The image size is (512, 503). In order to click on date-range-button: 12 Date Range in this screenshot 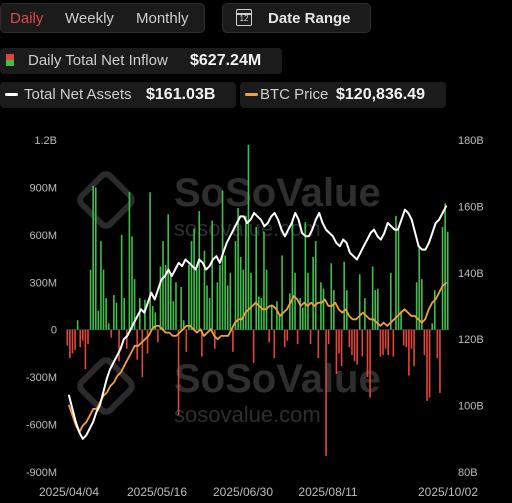, I will do `click(296, 18)`.